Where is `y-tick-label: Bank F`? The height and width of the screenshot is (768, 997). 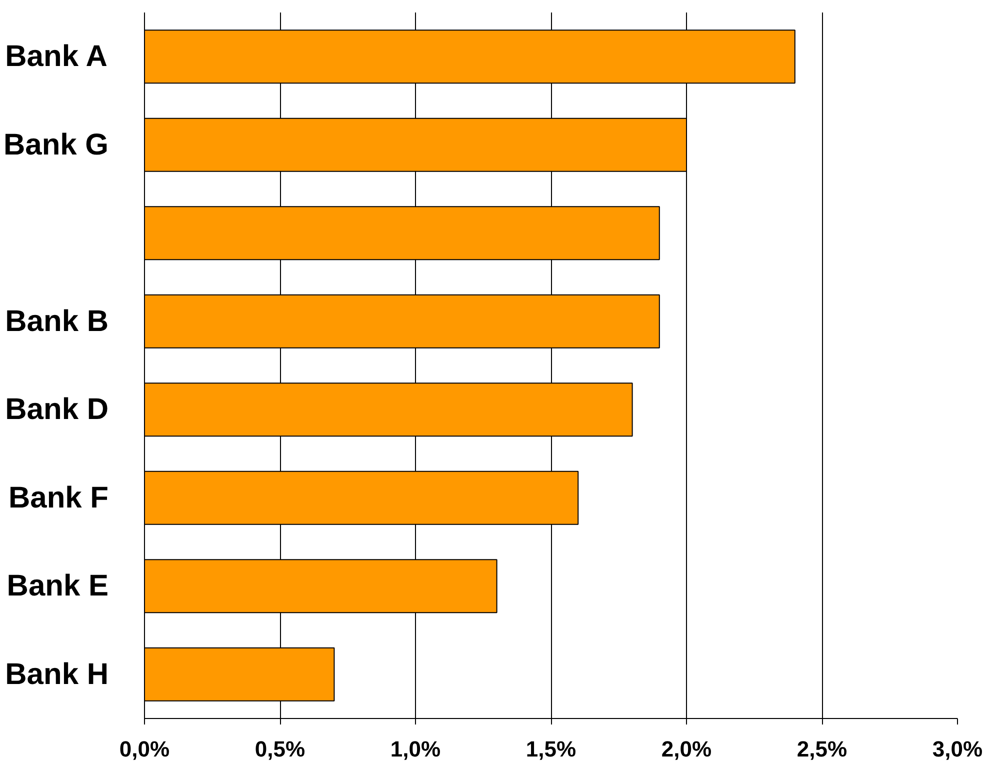 y-tick-label: Bank F is located at coordinates (58, 497).